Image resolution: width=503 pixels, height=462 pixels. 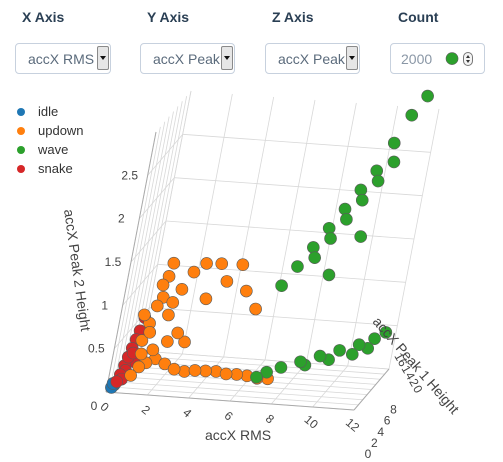 What do you see at coordinates (270, 418) in the screenshot?
I see `x-tick-label: 8` at bounding box center [270, 418].